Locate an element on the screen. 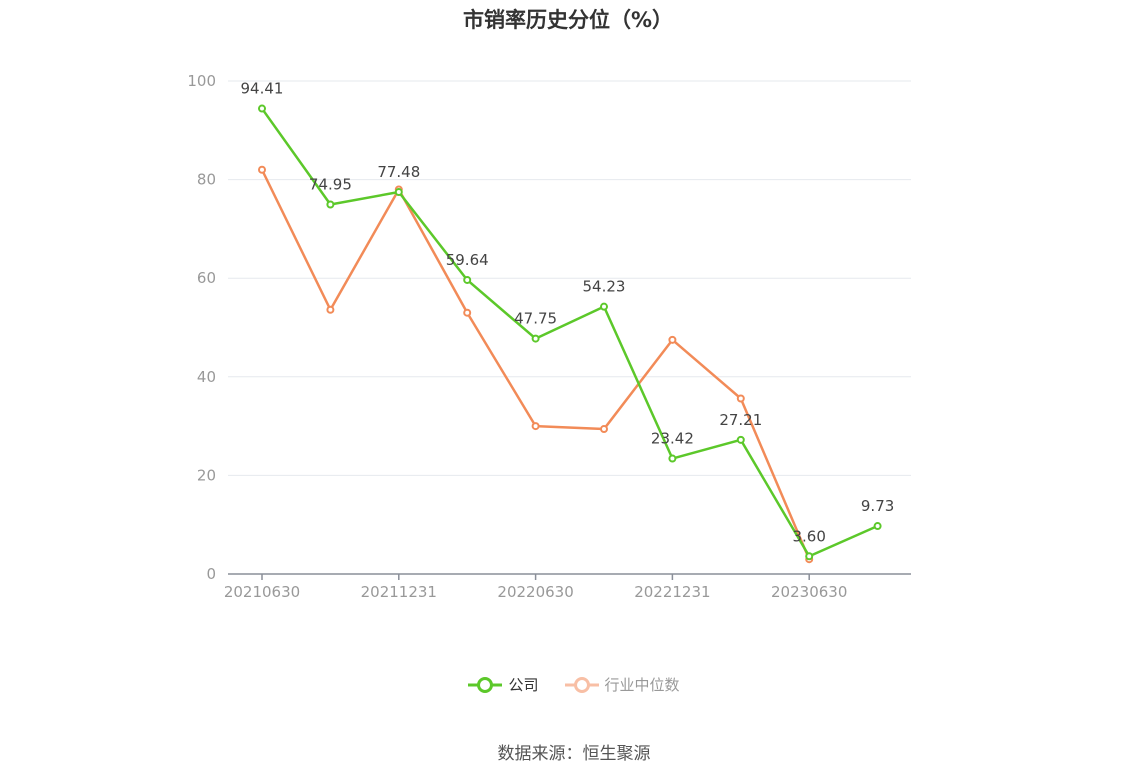 The height and width of the screenshot is (776, 1148). y-tick-label: 100 is located at coordinates (201, 81).